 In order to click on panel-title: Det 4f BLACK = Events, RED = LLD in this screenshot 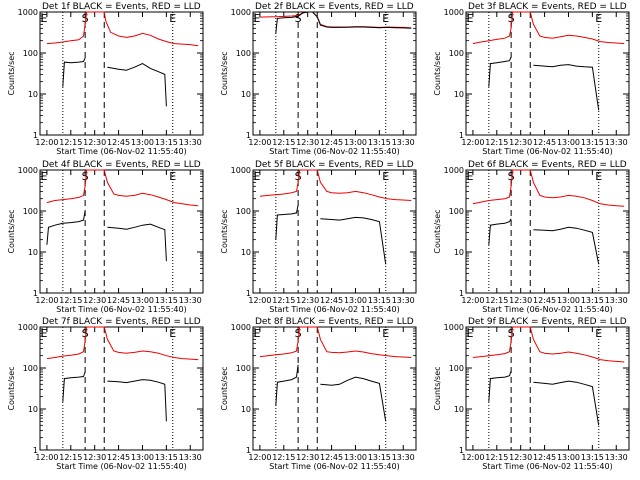, I will do `click(121, 165)`.